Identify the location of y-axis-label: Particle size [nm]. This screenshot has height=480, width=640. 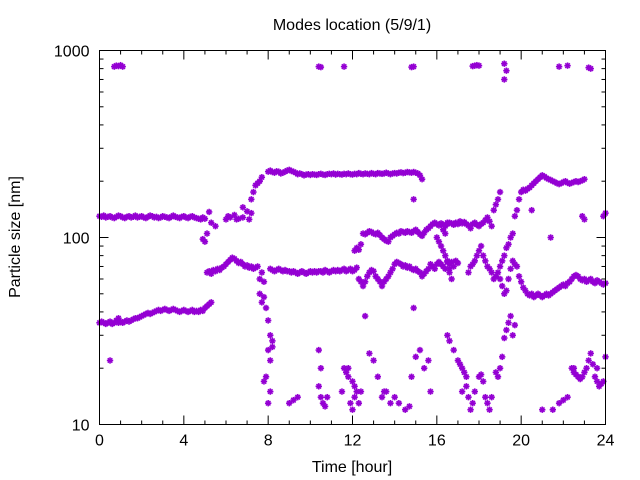
(15, 237).